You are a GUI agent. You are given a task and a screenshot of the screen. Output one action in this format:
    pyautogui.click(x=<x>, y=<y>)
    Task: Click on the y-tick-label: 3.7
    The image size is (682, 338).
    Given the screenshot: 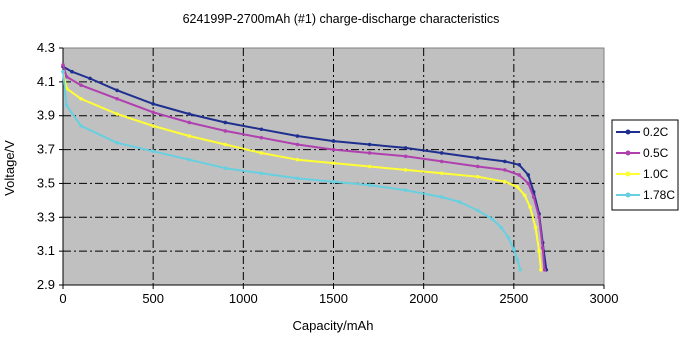 What is the action you would take?
    pyautogui.click(x=46, y=149)
    